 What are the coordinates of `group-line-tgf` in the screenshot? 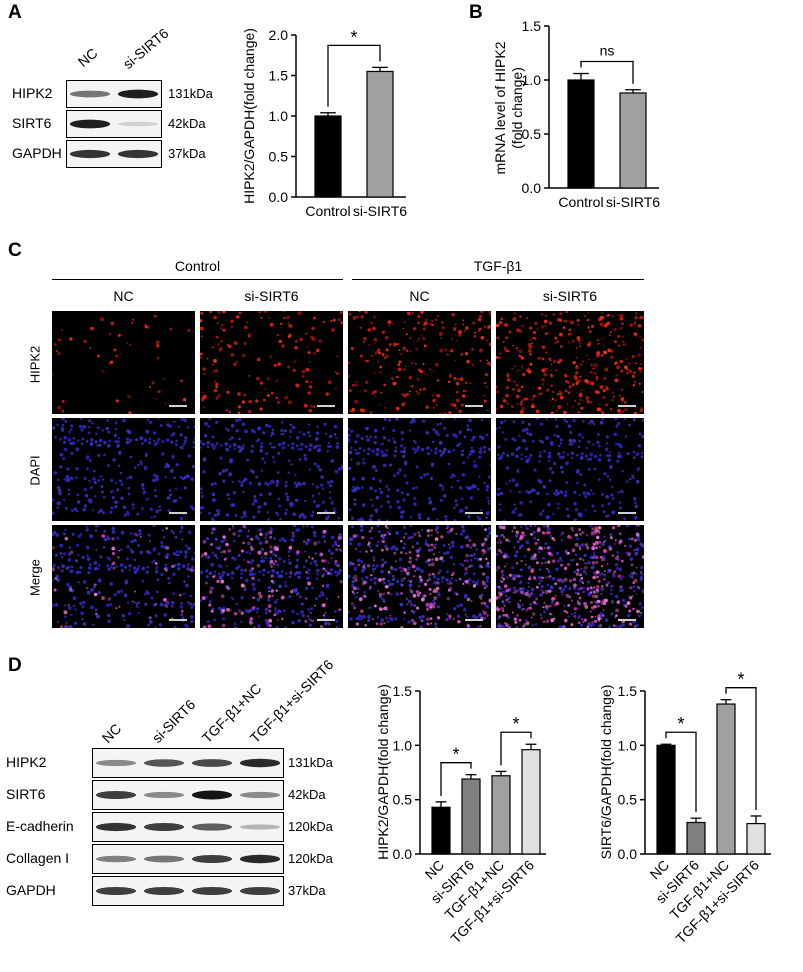 It's located at (498, 279).